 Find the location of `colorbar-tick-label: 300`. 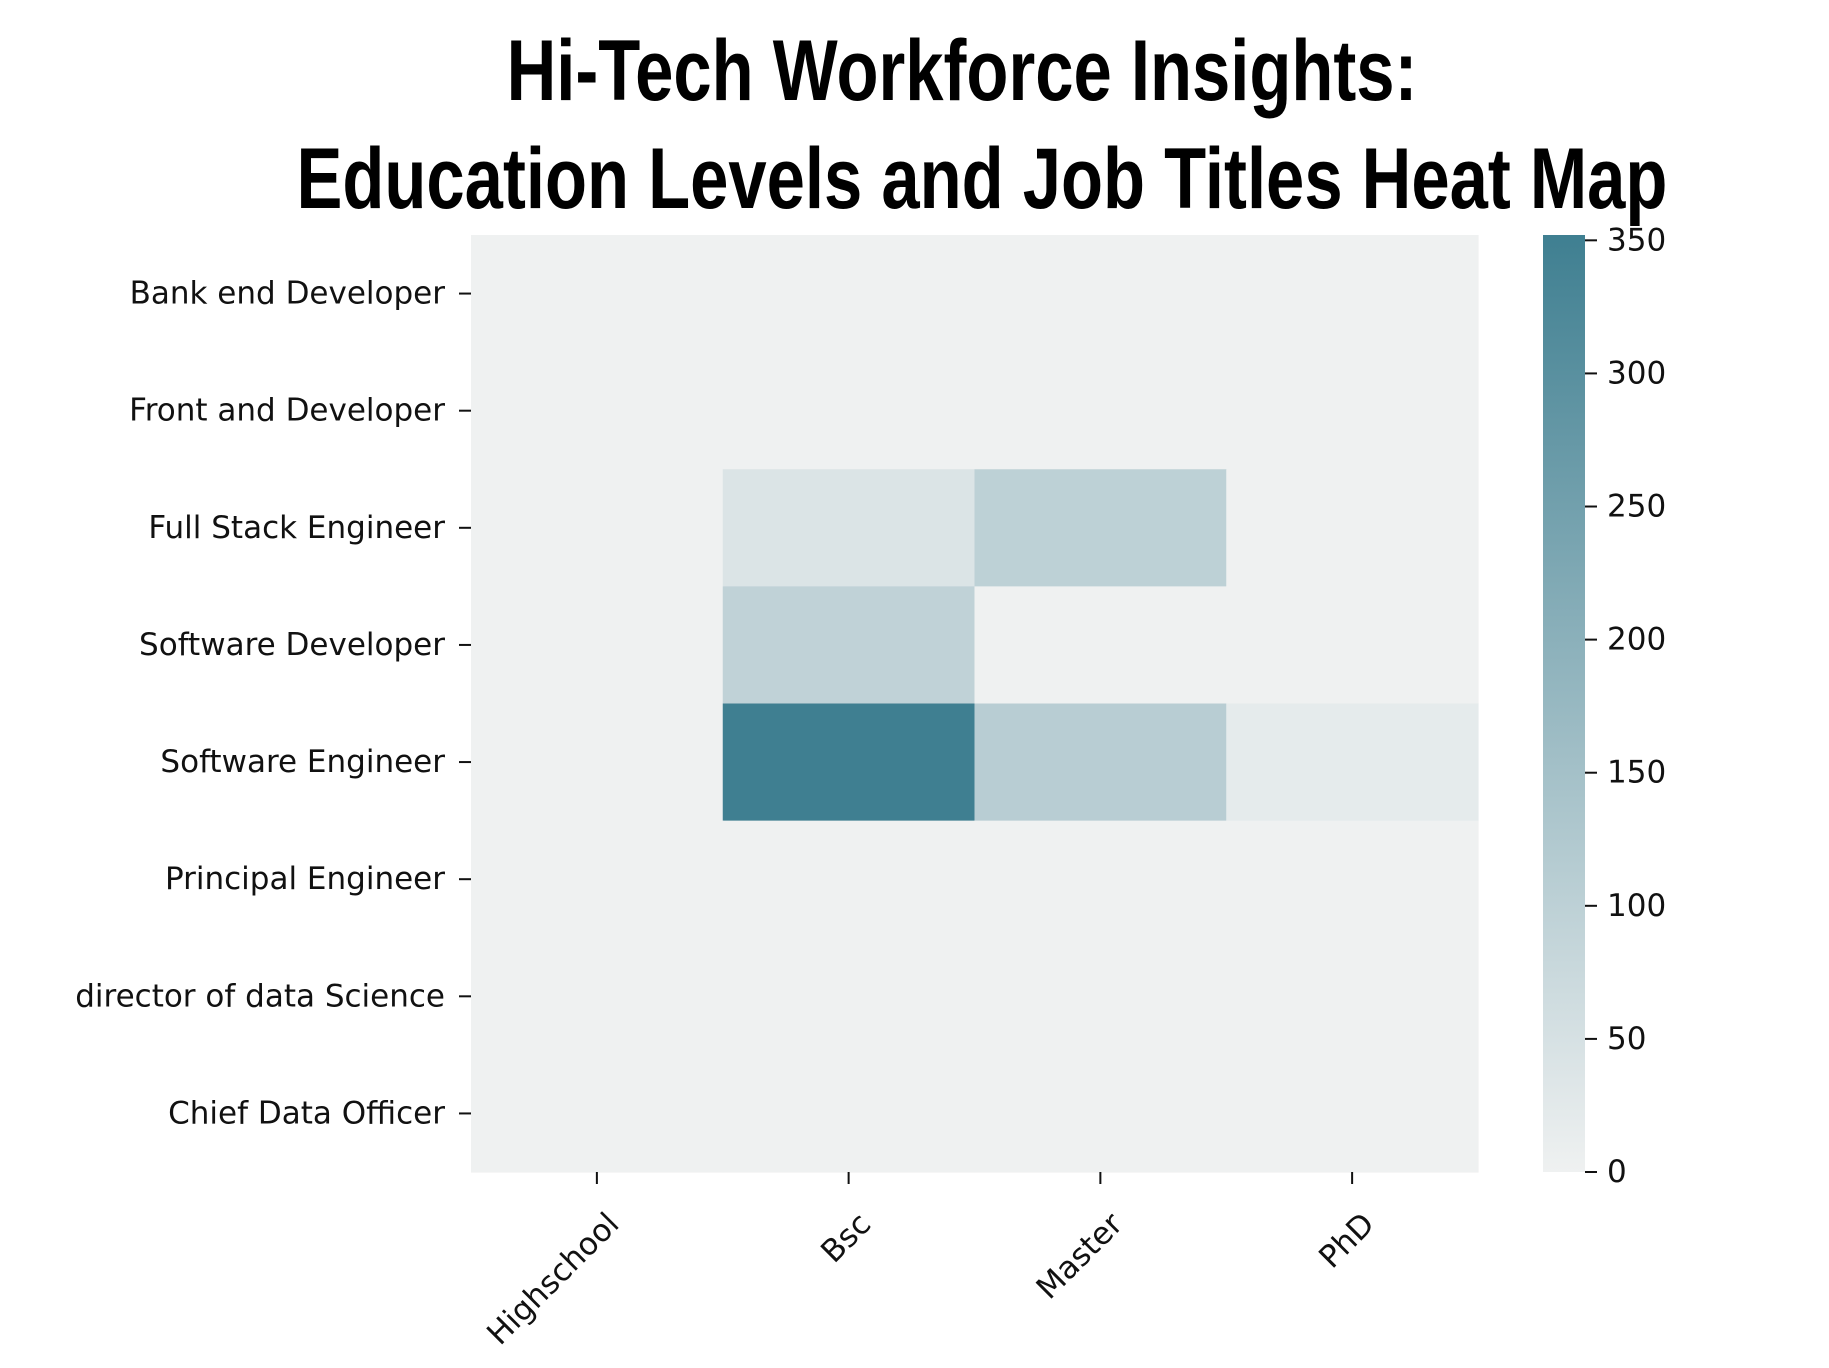

colorbar-tick-label: 300 is located at coordinates (1636, 373).